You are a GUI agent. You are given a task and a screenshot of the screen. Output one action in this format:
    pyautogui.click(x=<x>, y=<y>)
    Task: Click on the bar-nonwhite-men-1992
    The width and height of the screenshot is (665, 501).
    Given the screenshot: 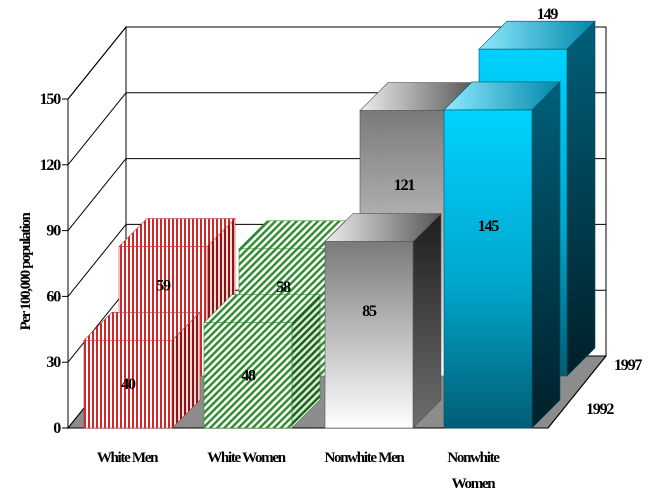 What is the action you would take?
    pyautogui.click(x=383, y=320)
    